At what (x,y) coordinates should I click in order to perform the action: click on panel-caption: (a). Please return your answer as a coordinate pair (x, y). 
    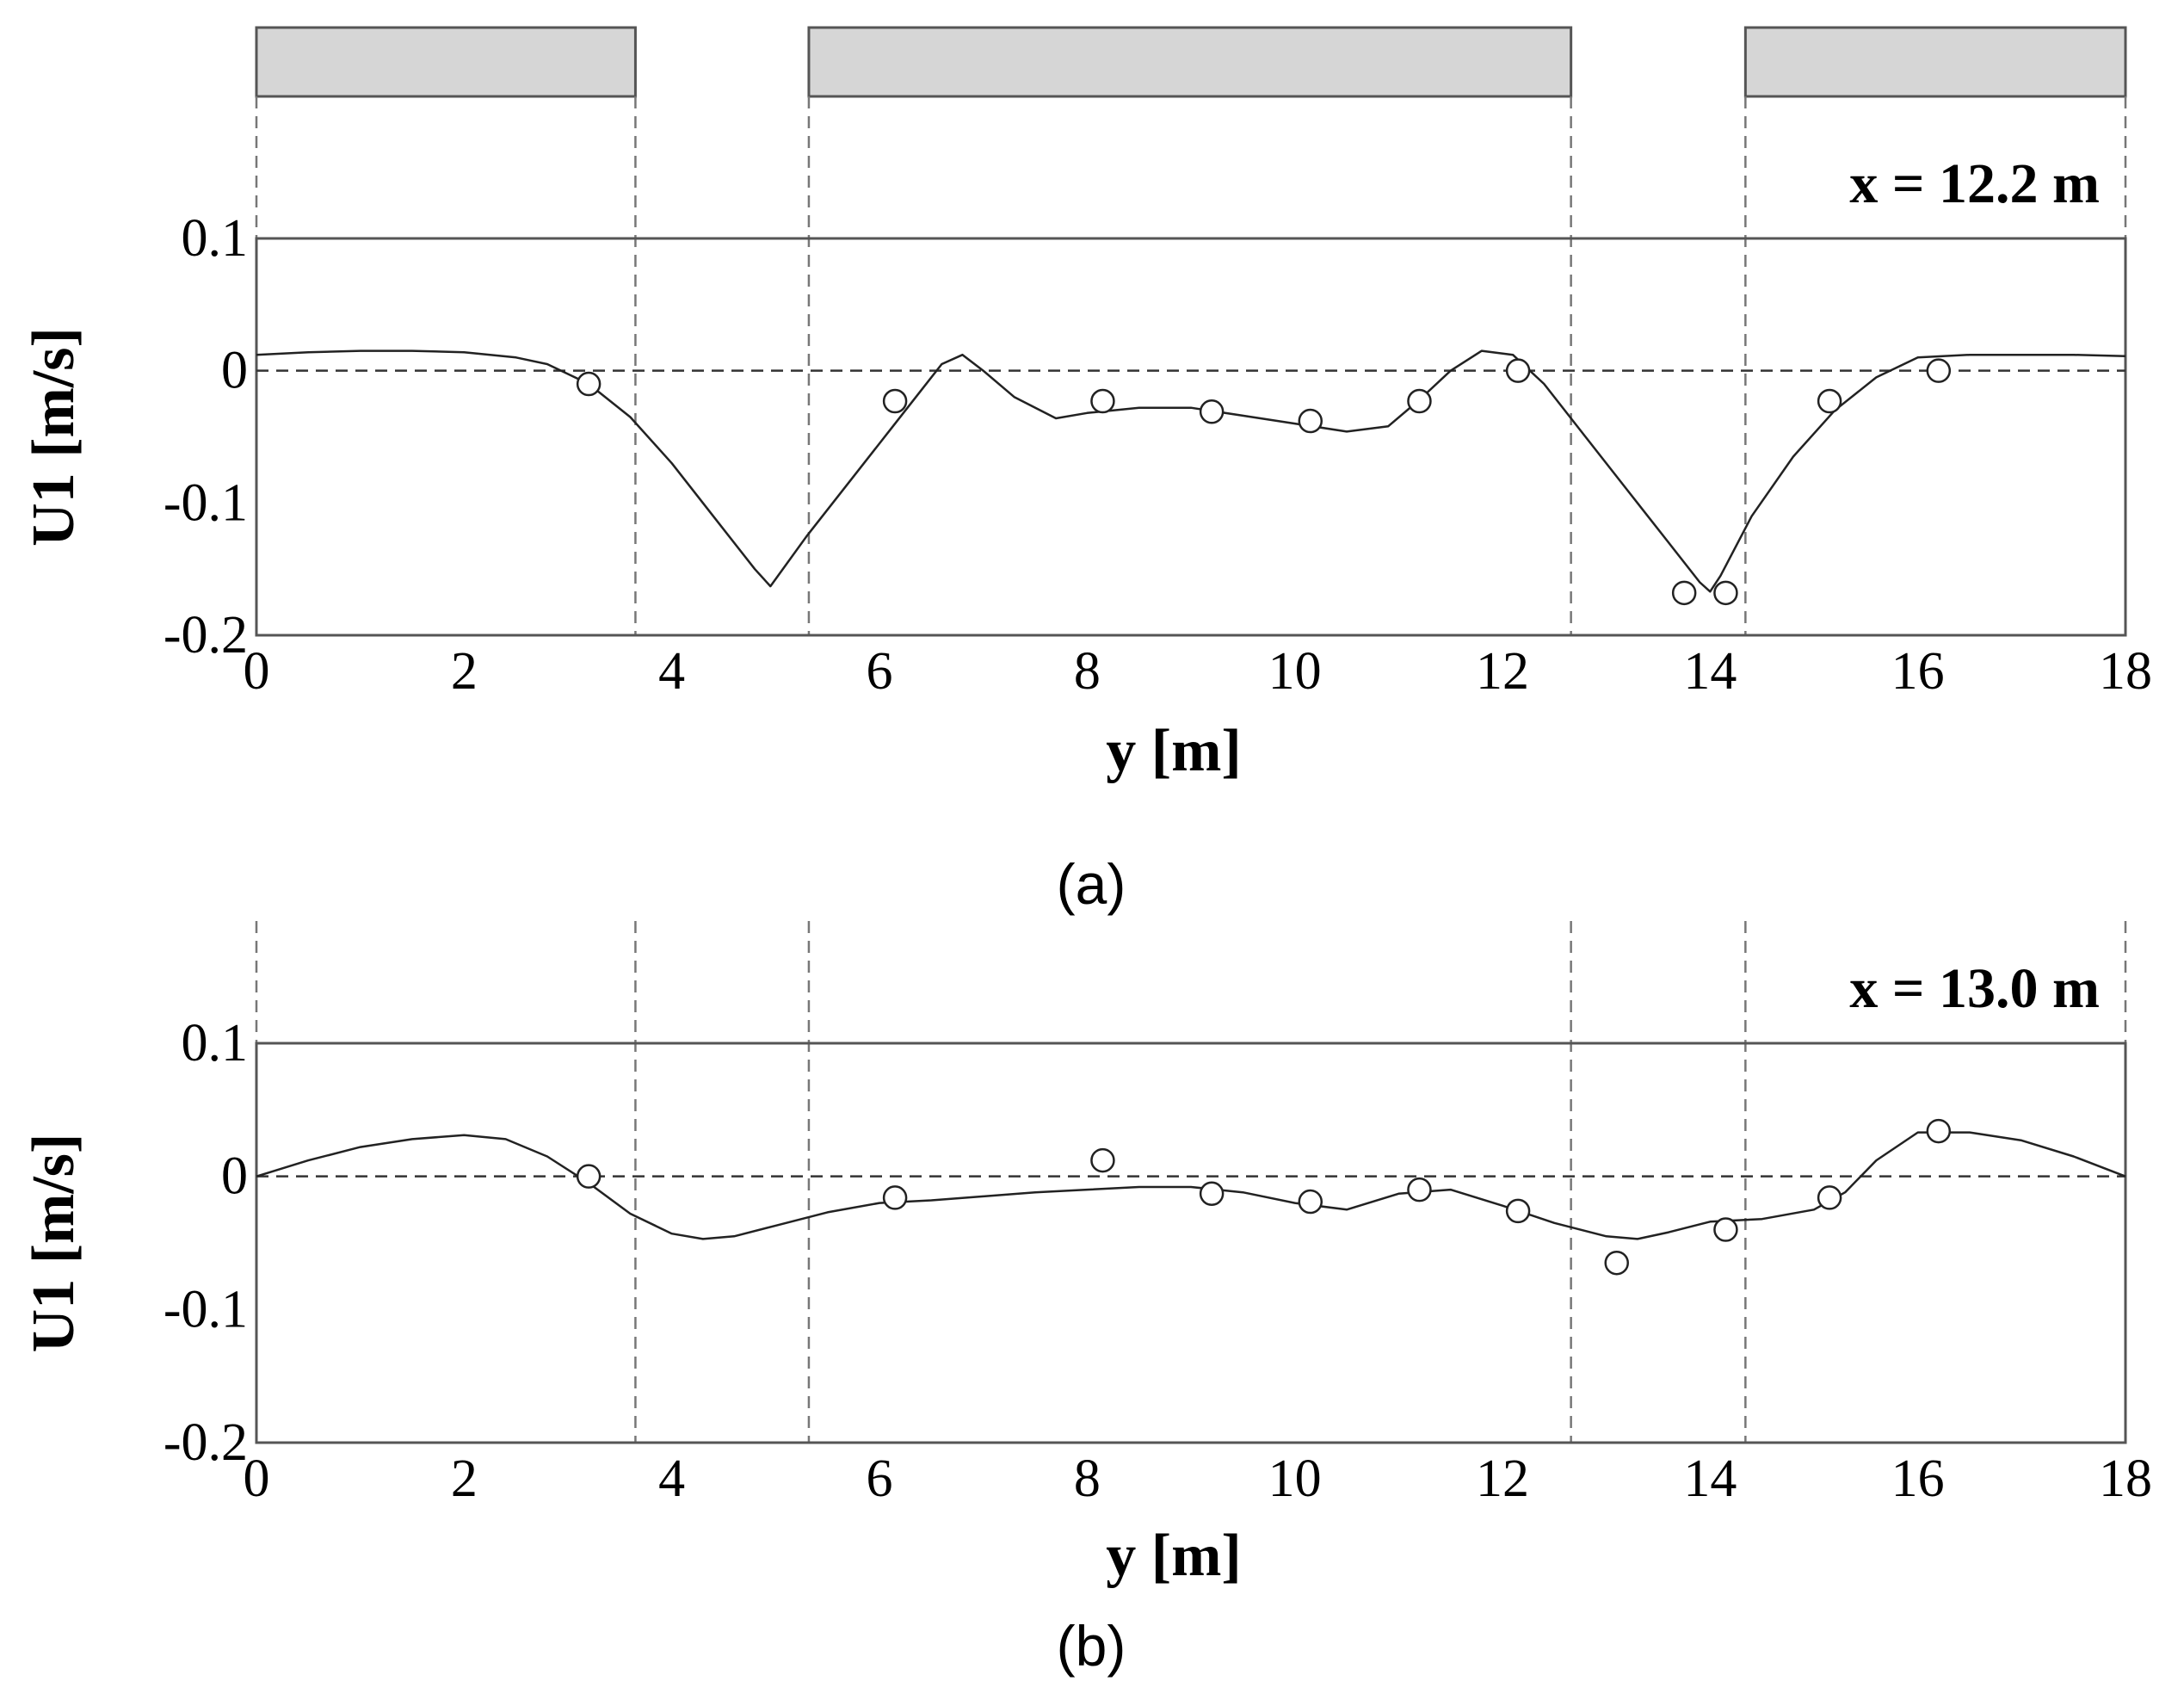
    Looking at the image, I should click on (1091, 884).